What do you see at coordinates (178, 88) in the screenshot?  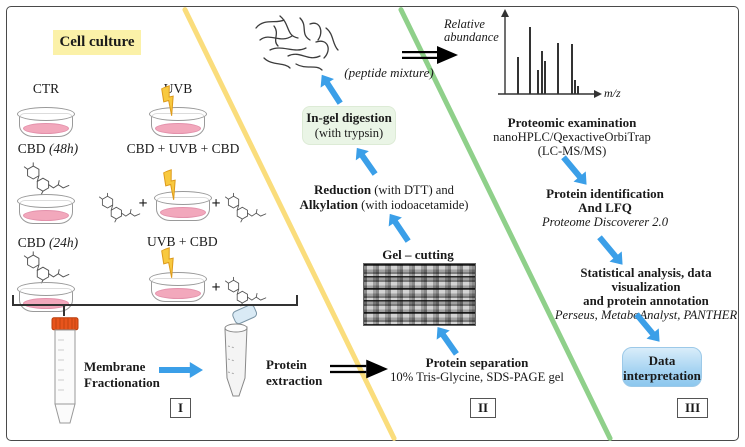 I see `condition-label-uvb: UVB` at bounding box center [178, 88].